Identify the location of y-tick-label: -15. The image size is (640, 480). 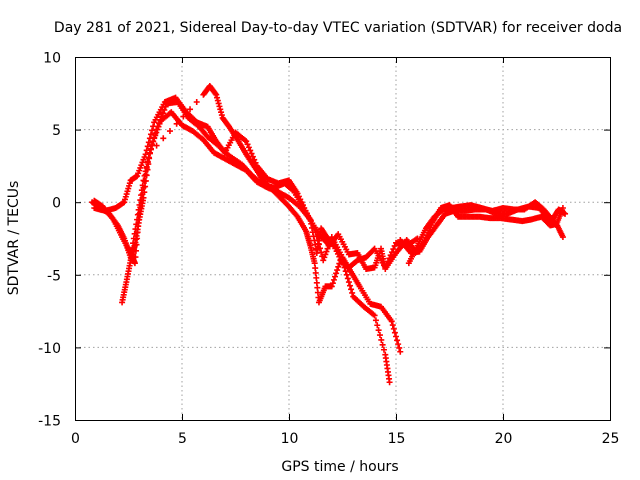
(49, 422).